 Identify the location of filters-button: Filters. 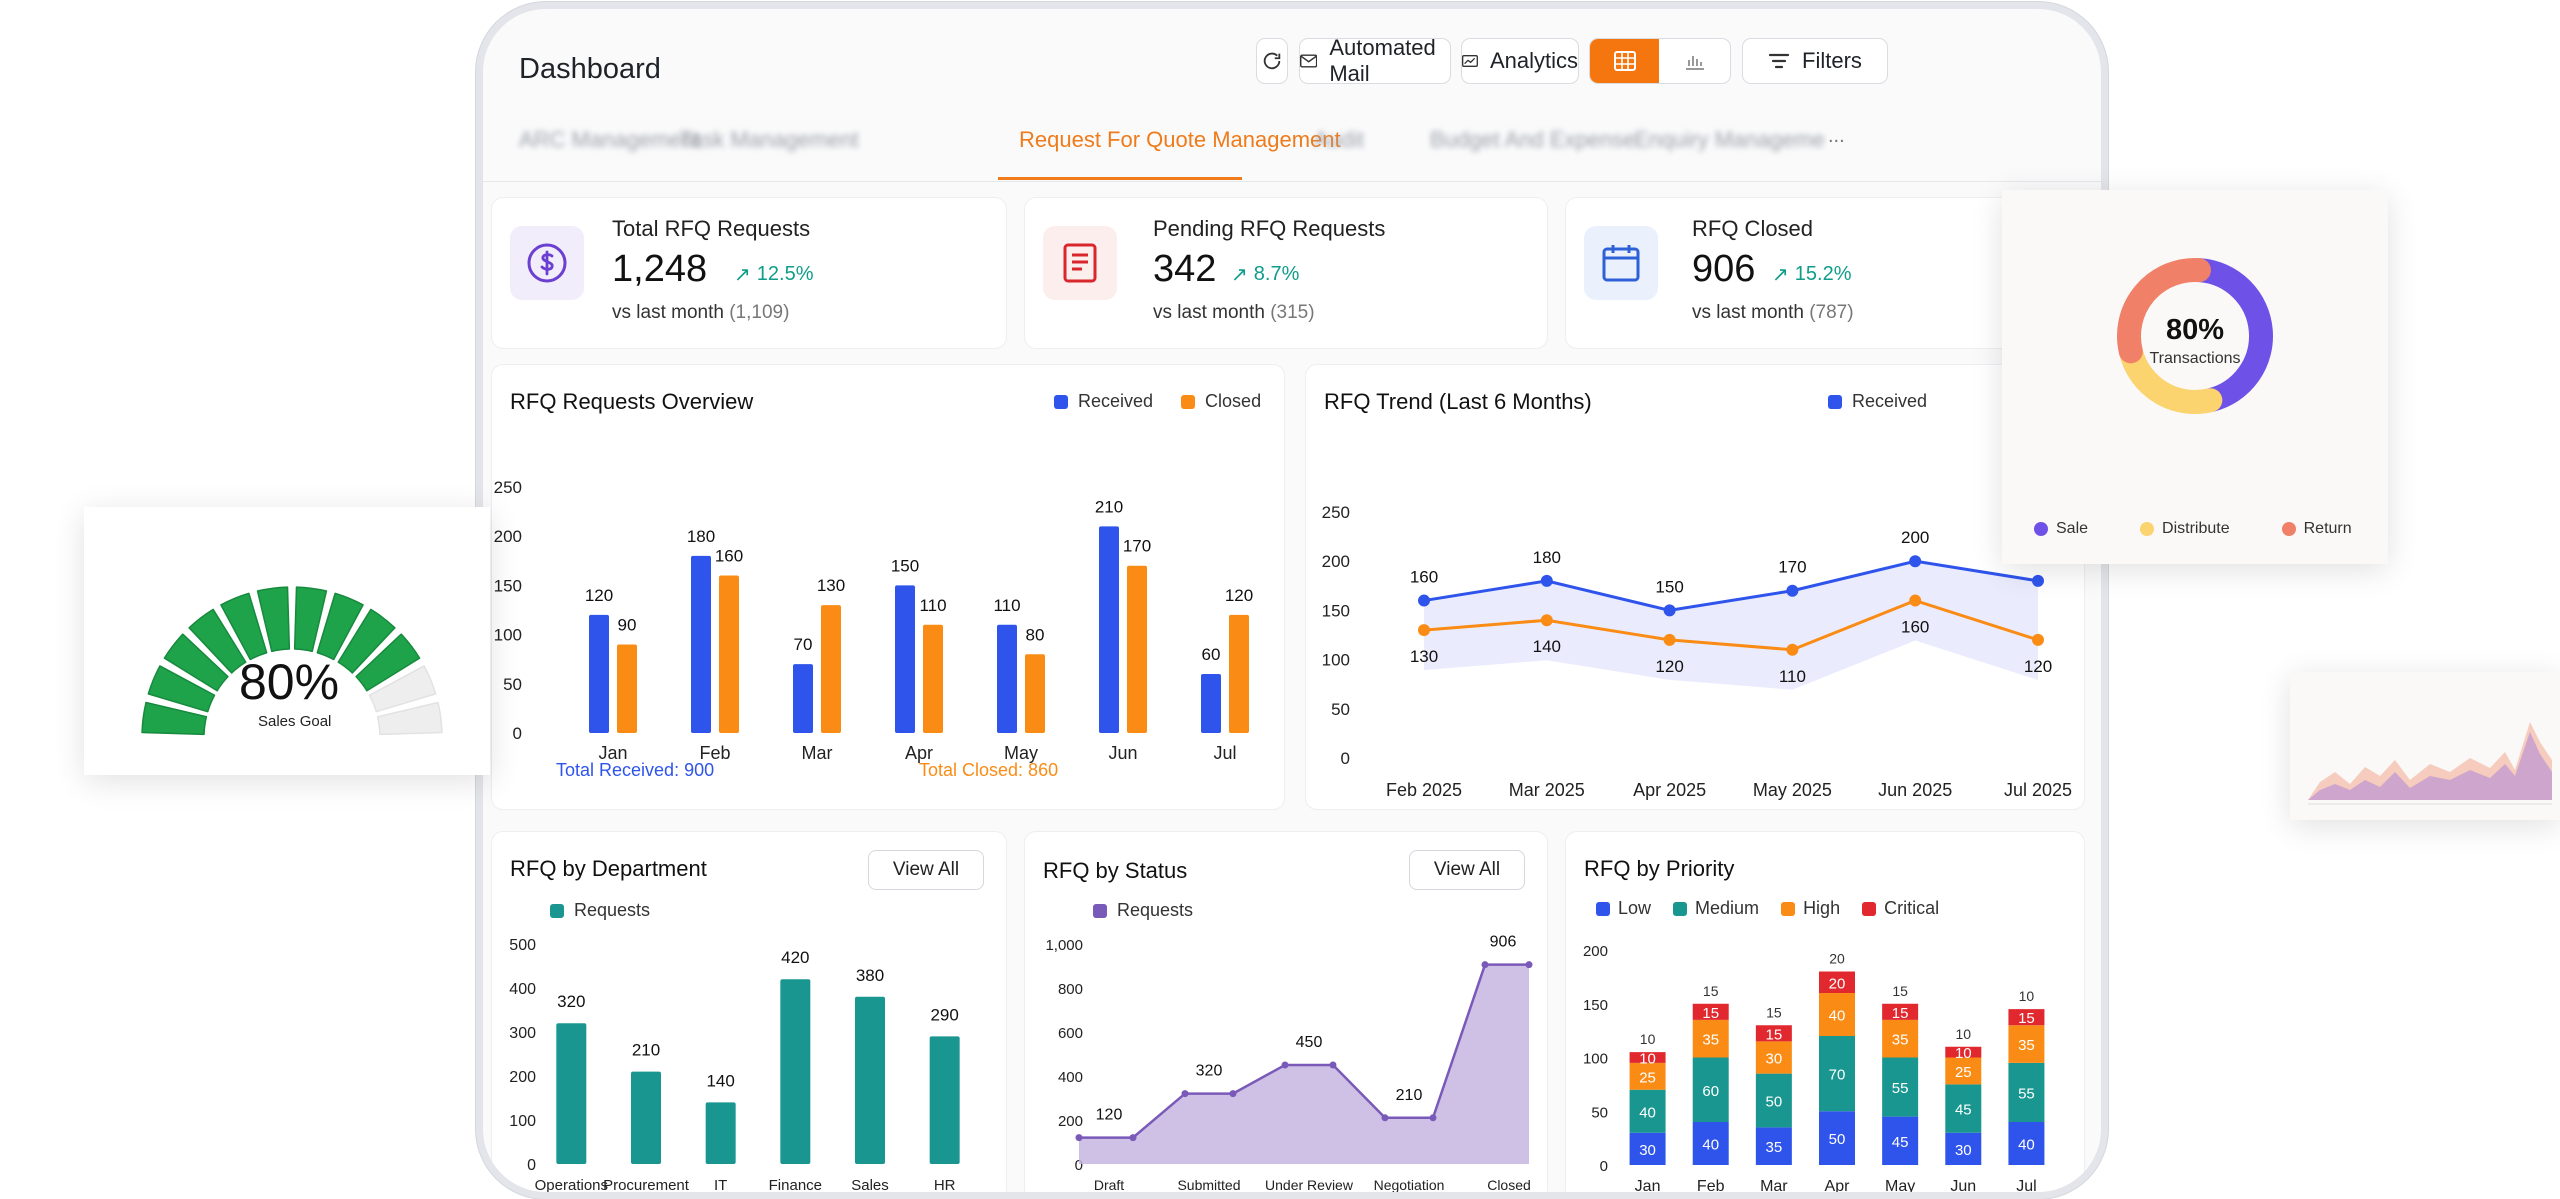
(1815, 61).